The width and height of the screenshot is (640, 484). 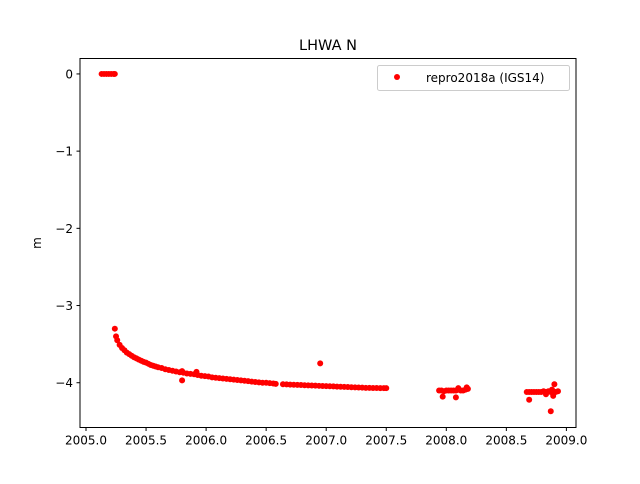 I want to click on y-tick-label: −2, so click(x=64, y=229).